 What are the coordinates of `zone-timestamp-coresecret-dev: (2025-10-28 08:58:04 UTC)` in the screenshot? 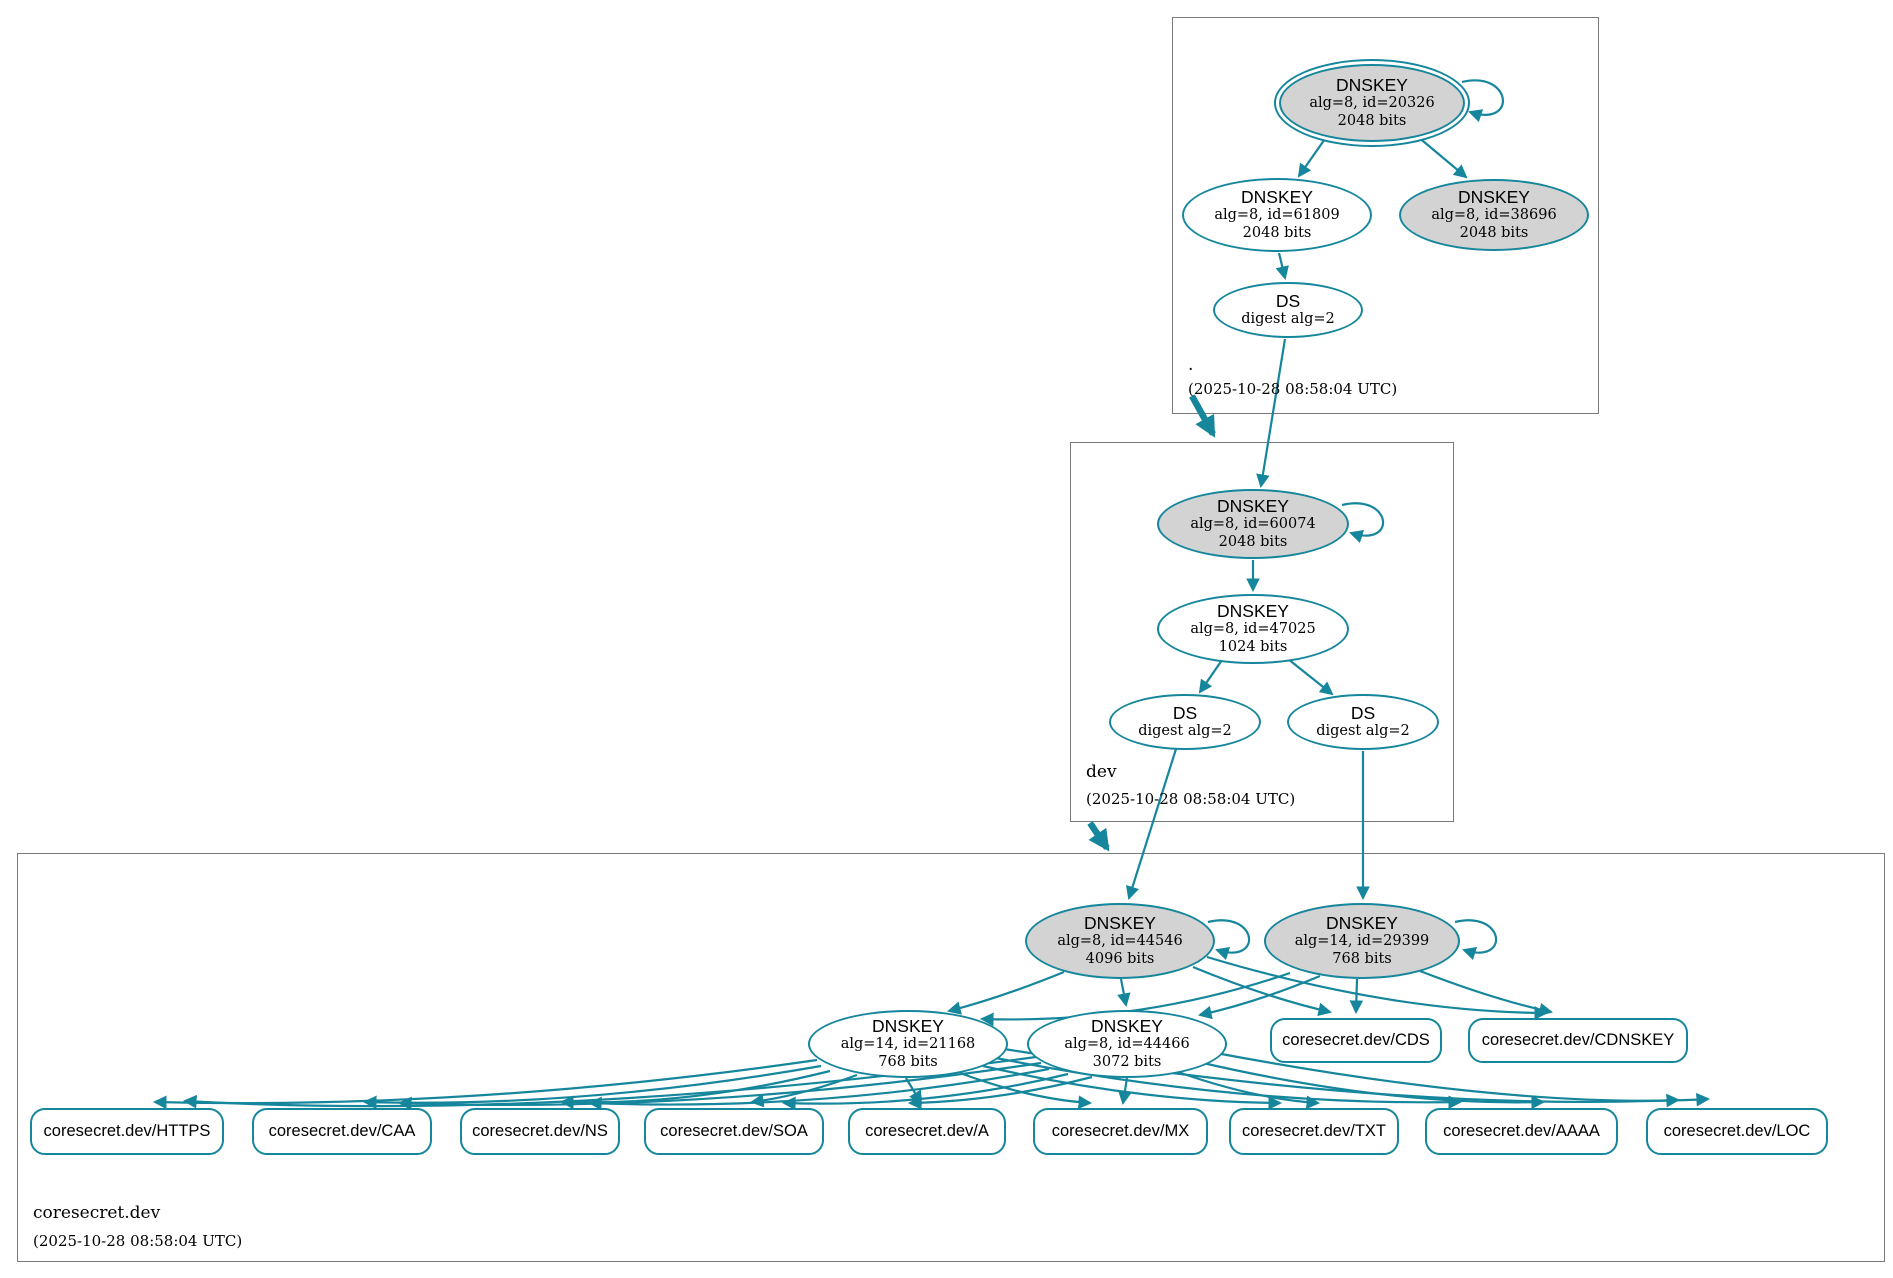 It's located at (138, 1241).